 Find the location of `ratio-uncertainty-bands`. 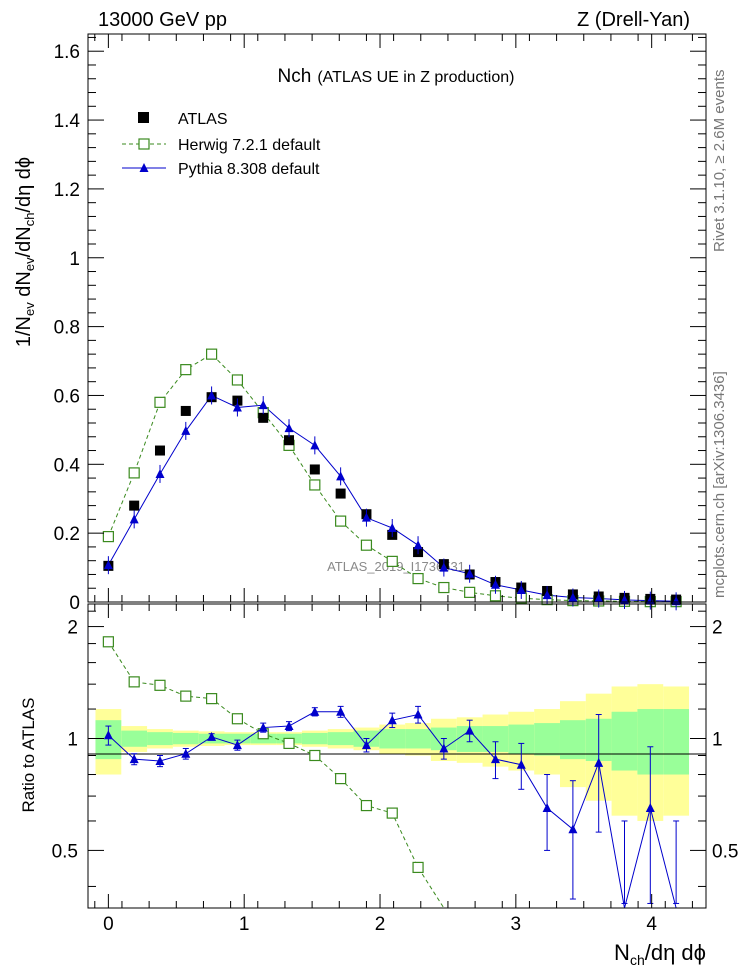

ratio-uncertainty-bands is located at coordinates (392, 752).